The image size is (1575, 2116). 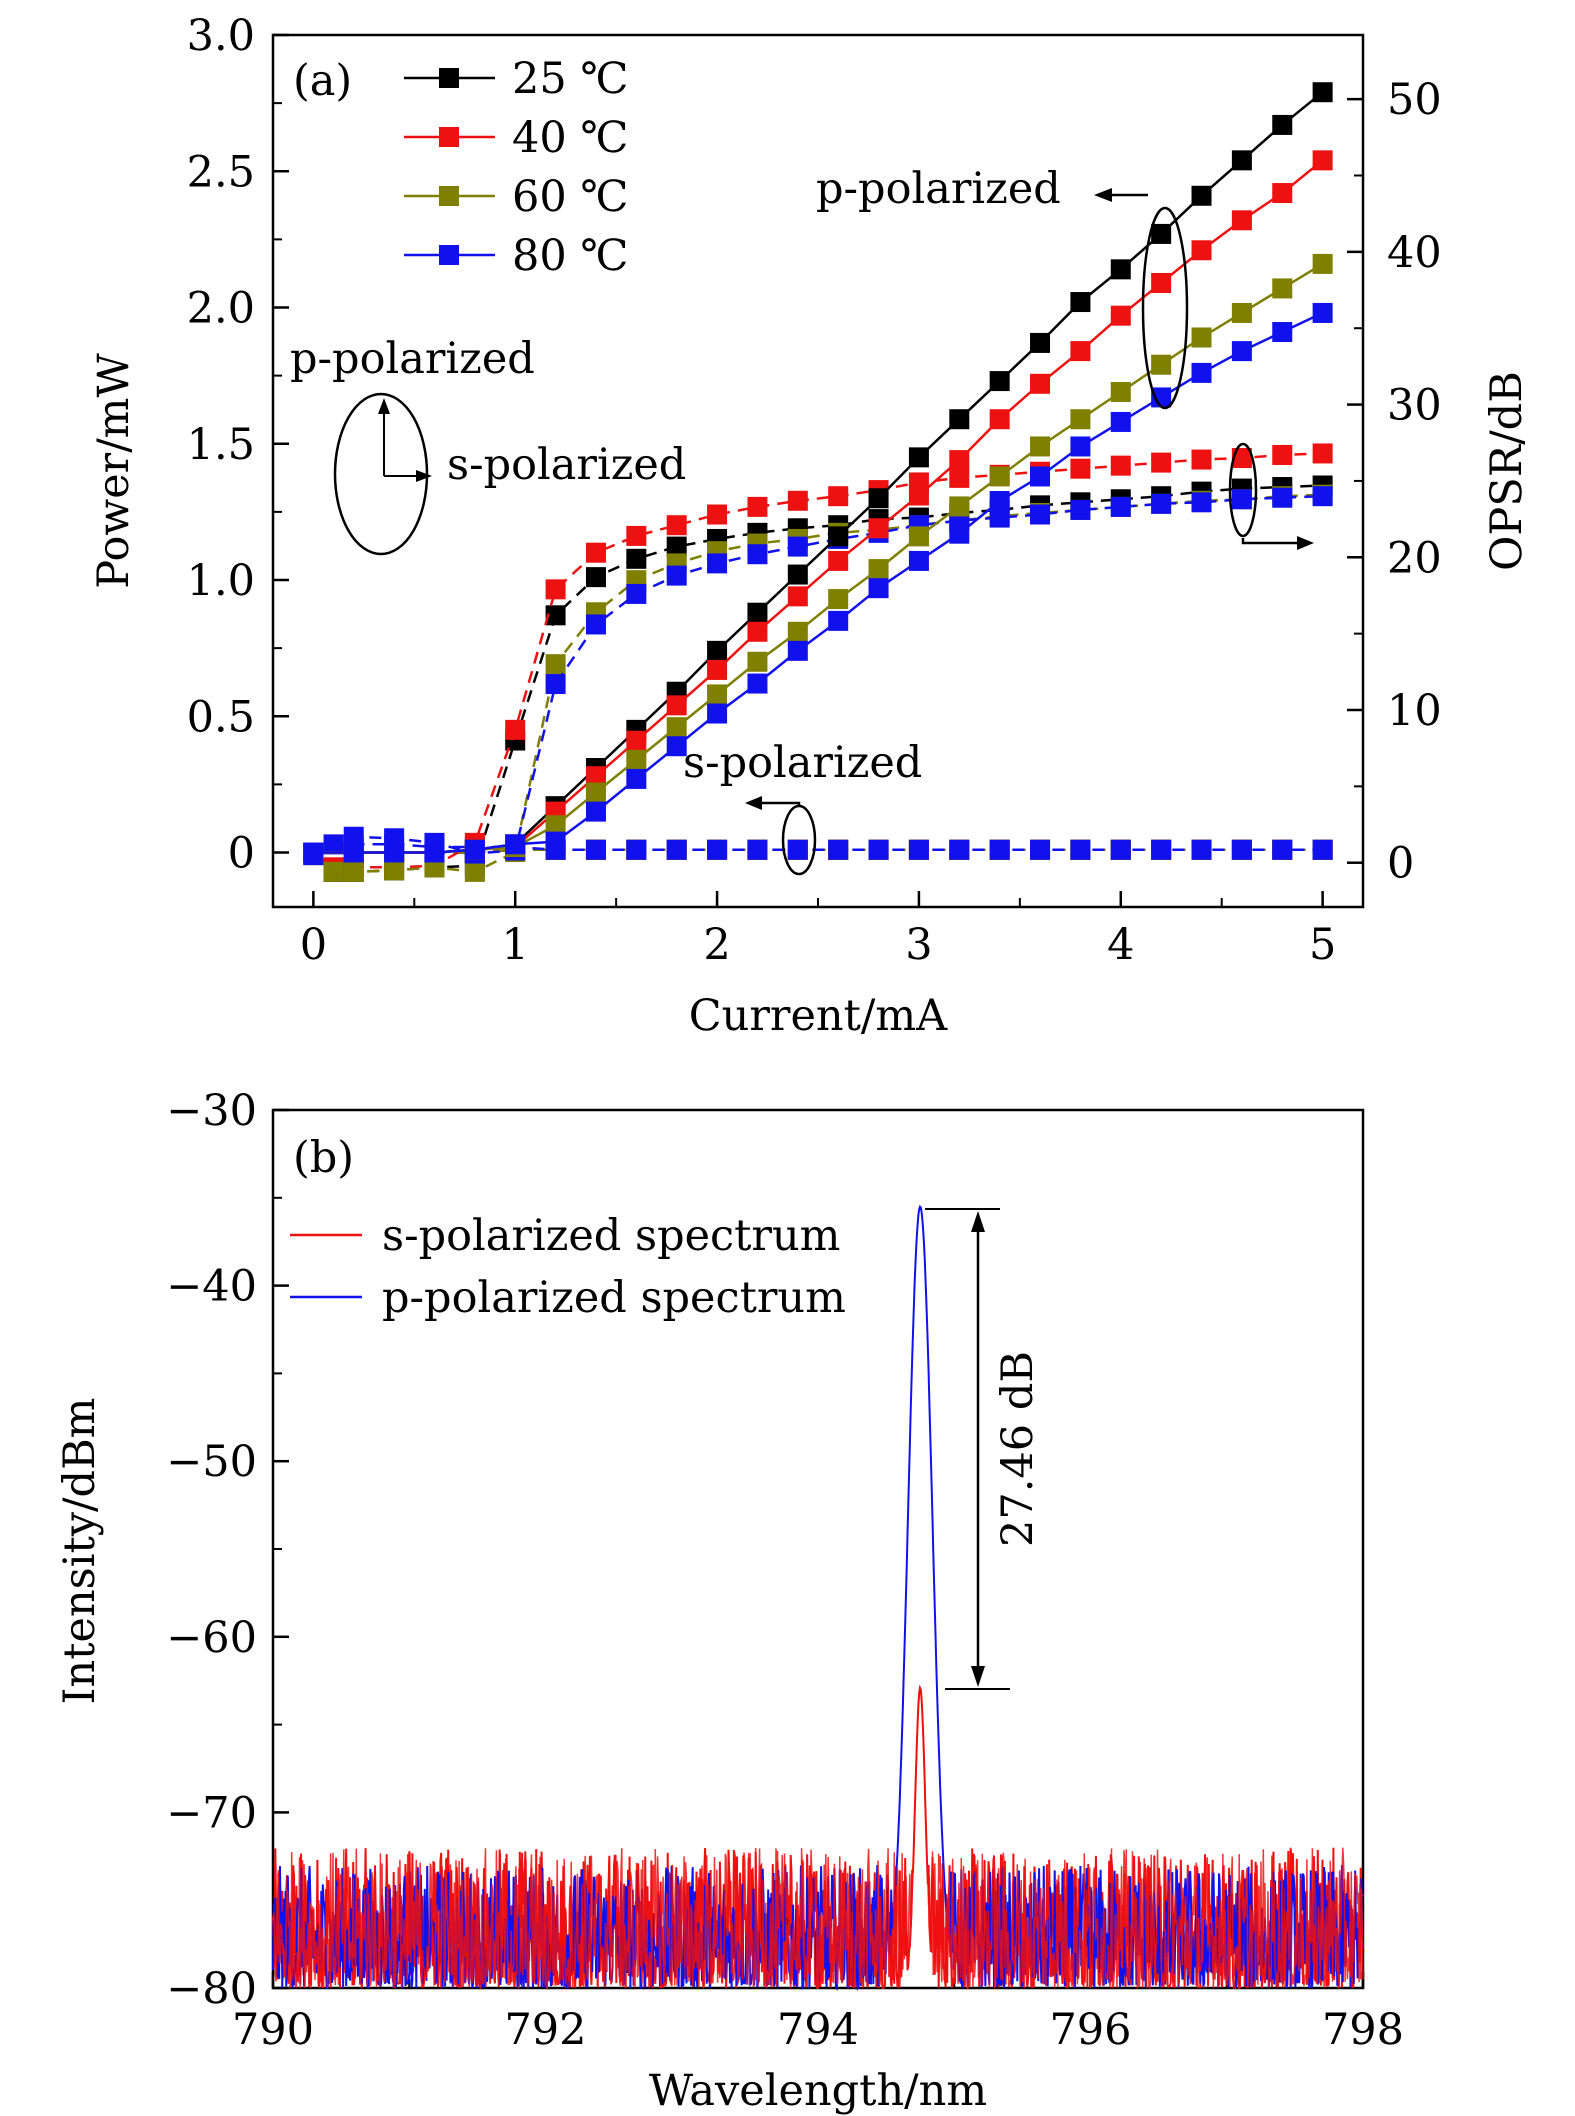 What do you see at coordinates (1414, 253) in the screenshot?
I see `y-tick-label-right: 40` at bounding box center [1414, 253].